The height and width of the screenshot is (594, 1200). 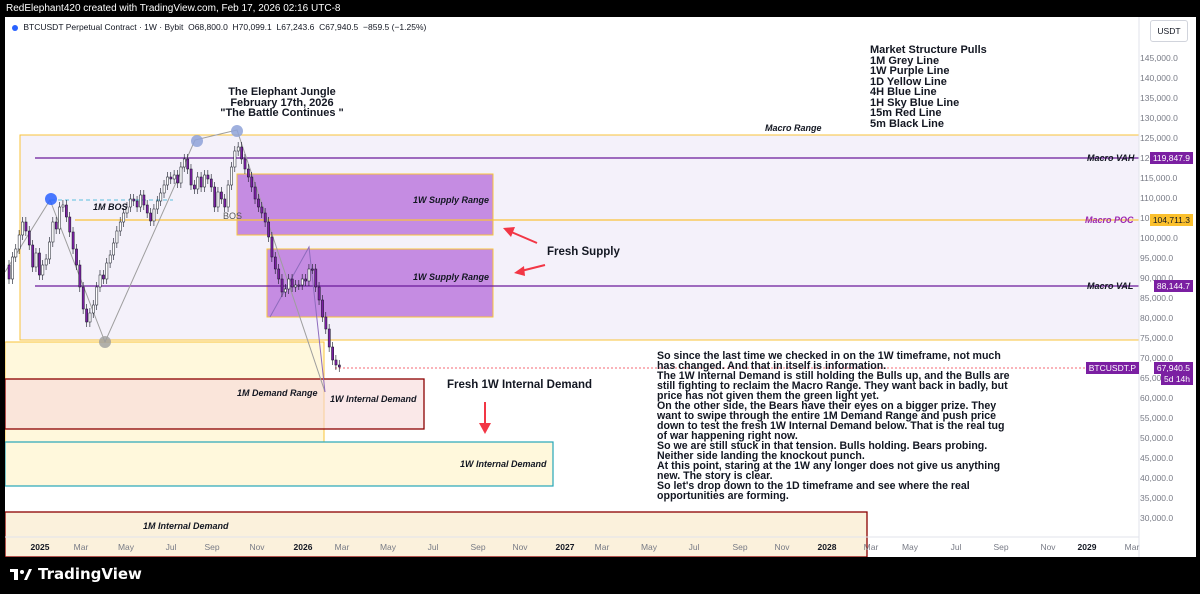 I want to click on price-change: −859.5 (−1.25%), so click(x=395, y=27).